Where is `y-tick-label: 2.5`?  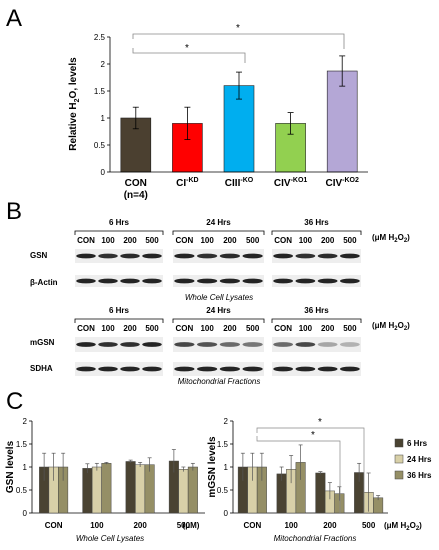 y-tick-label: 2.5 is located at coordinates (100, 37).